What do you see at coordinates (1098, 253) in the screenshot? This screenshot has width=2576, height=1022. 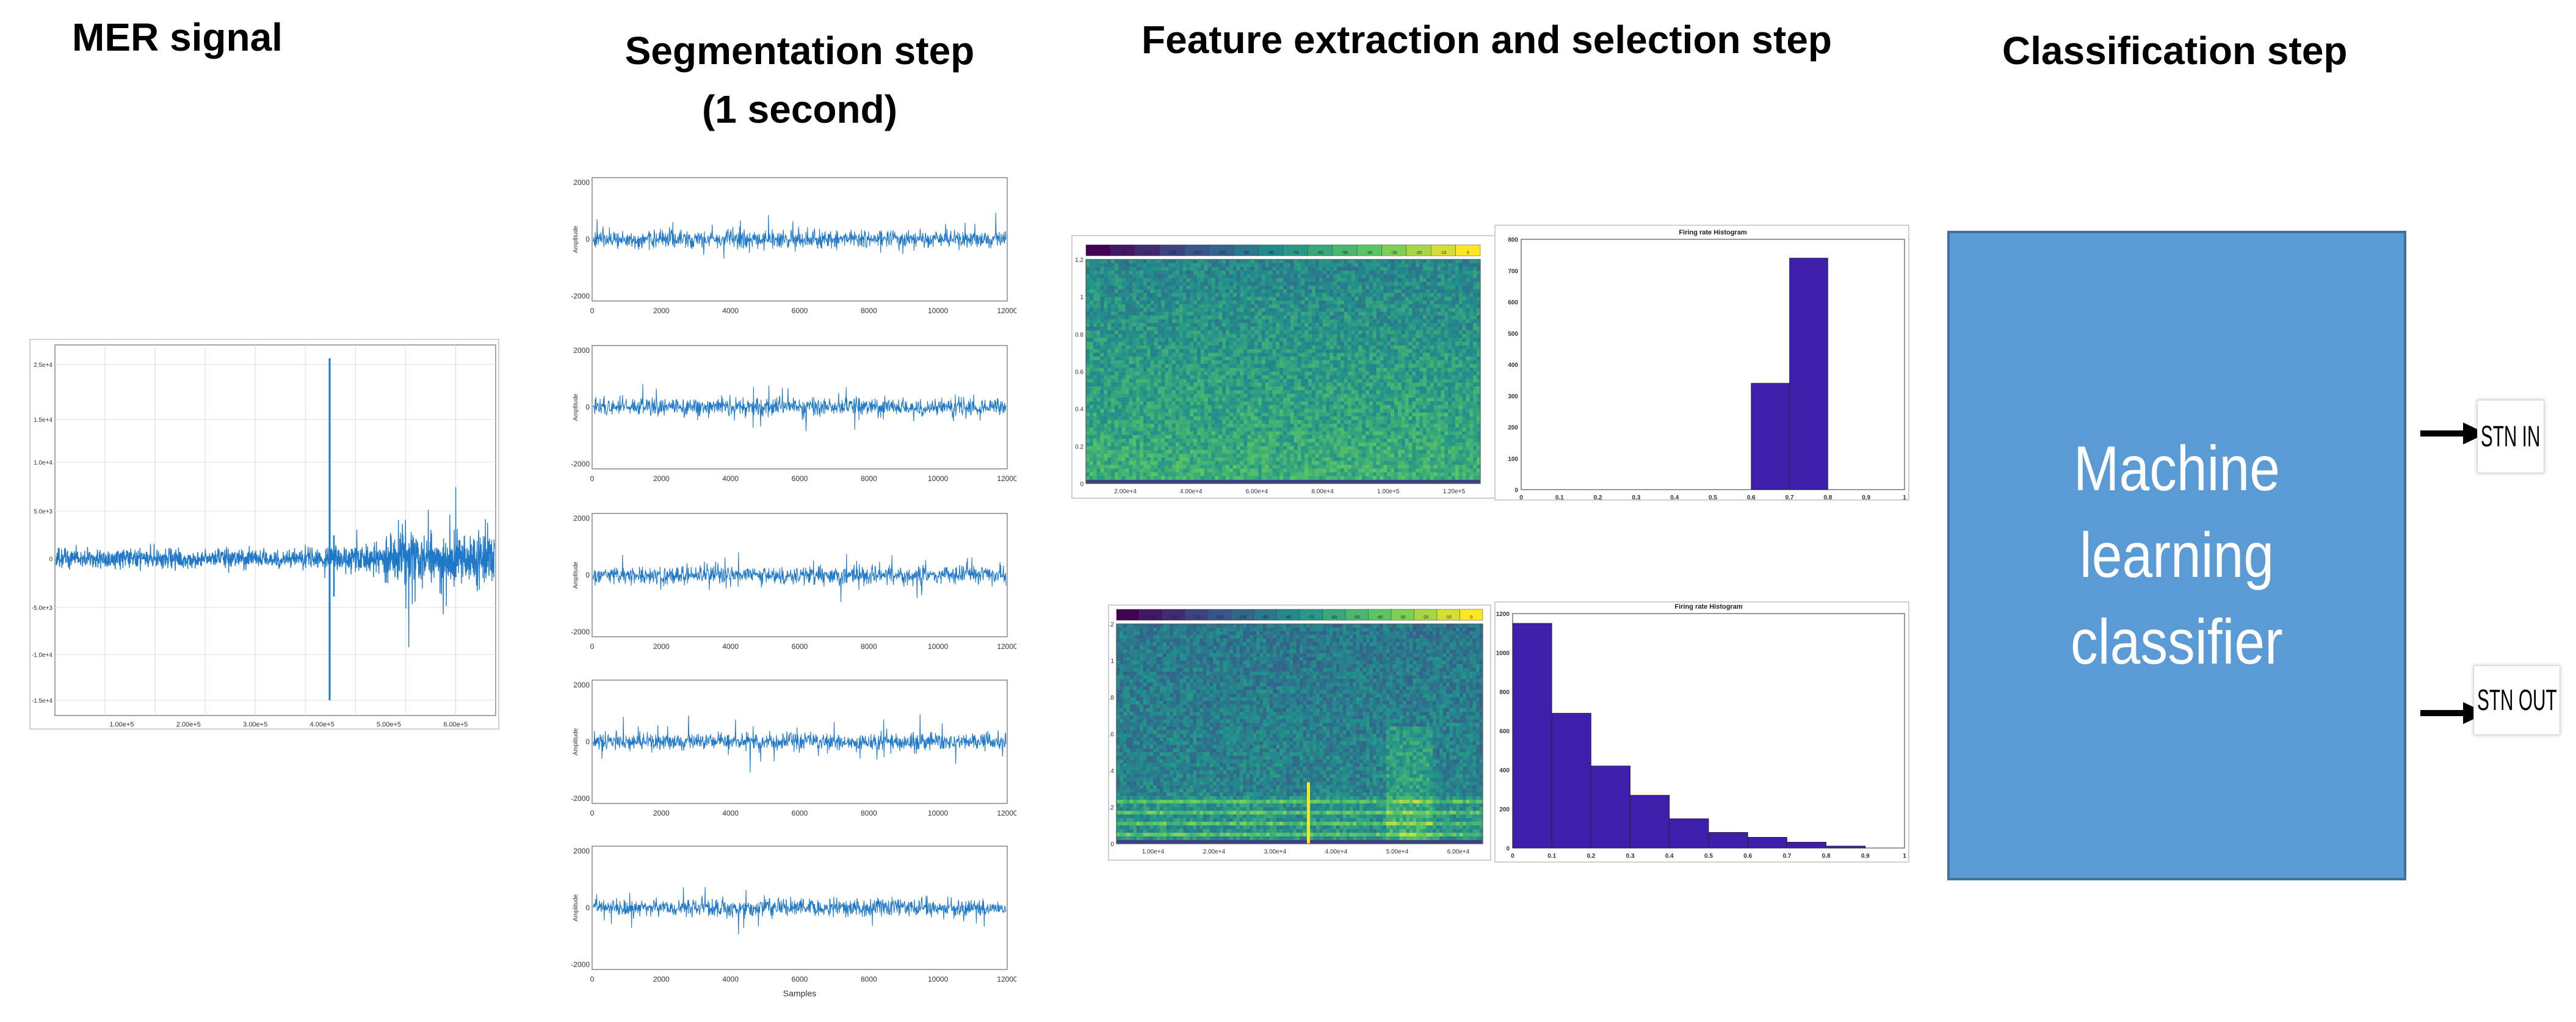 I see `colorbar-tick: -150` at bounding box center [1098, 253].